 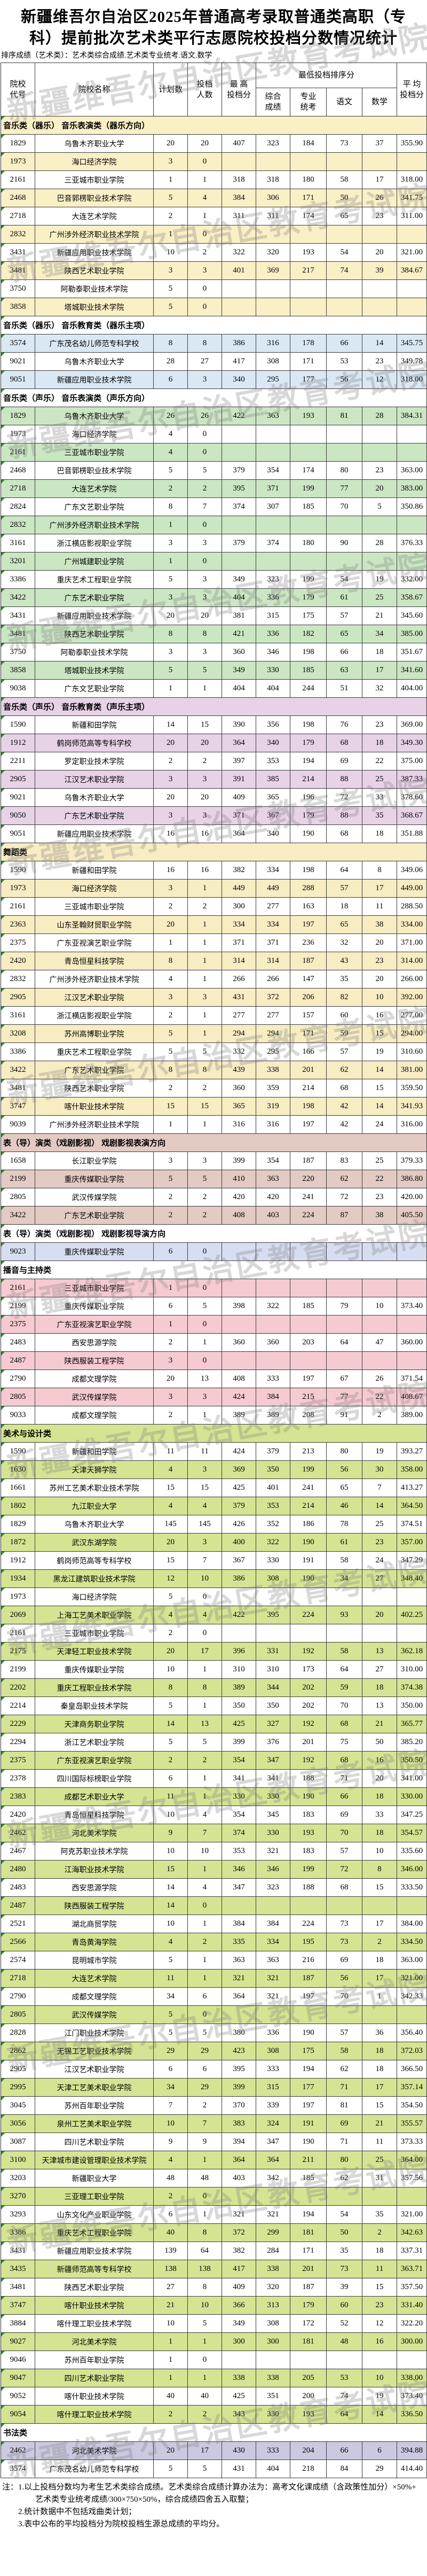 What do you see at coordinates (273, 1760) in the screenshot?
I see `min-comprehensive-score: 347` at bounding box center [273, 1760].